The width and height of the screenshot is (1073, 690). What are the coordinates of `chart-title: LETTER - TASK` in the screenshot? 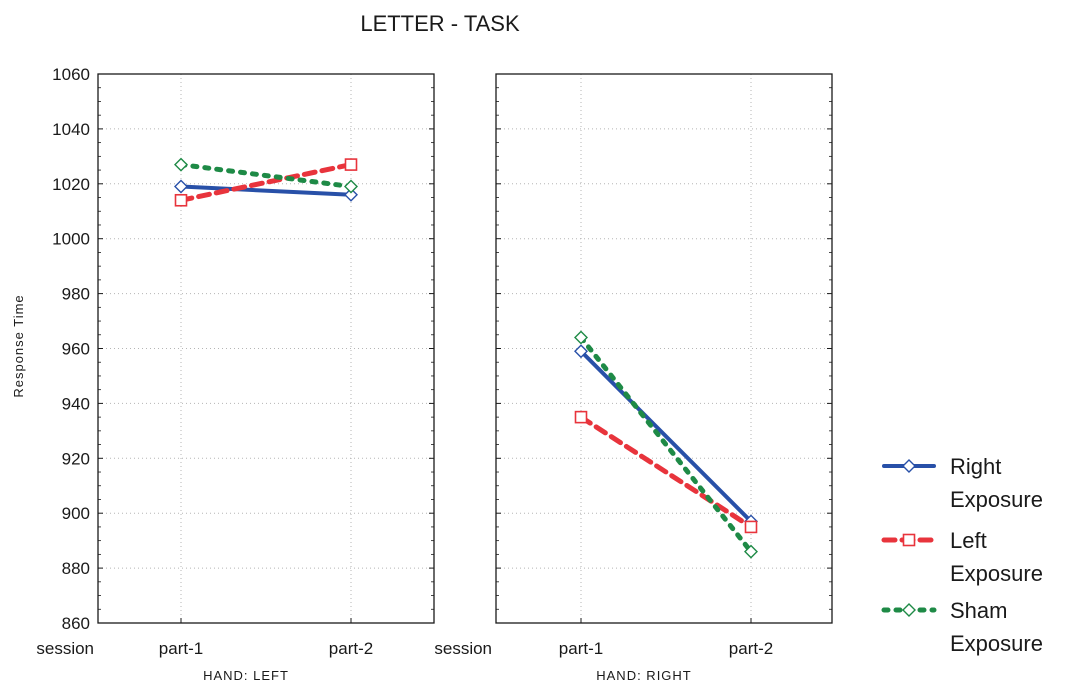 It's located at (440, 23).